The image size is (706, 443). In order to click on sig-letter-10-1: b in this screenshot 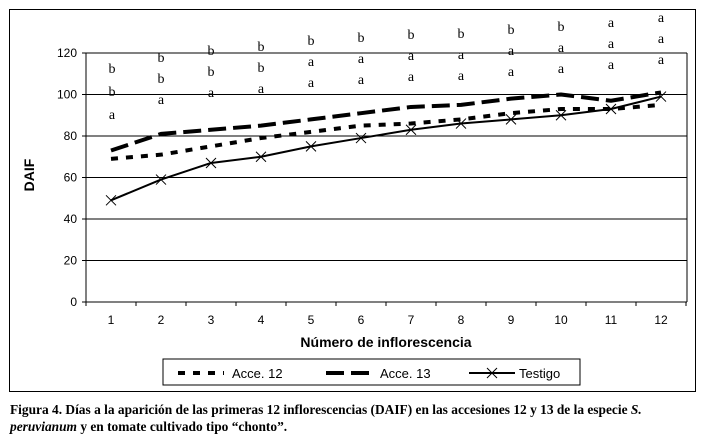, I will do `click(561, 27)`.